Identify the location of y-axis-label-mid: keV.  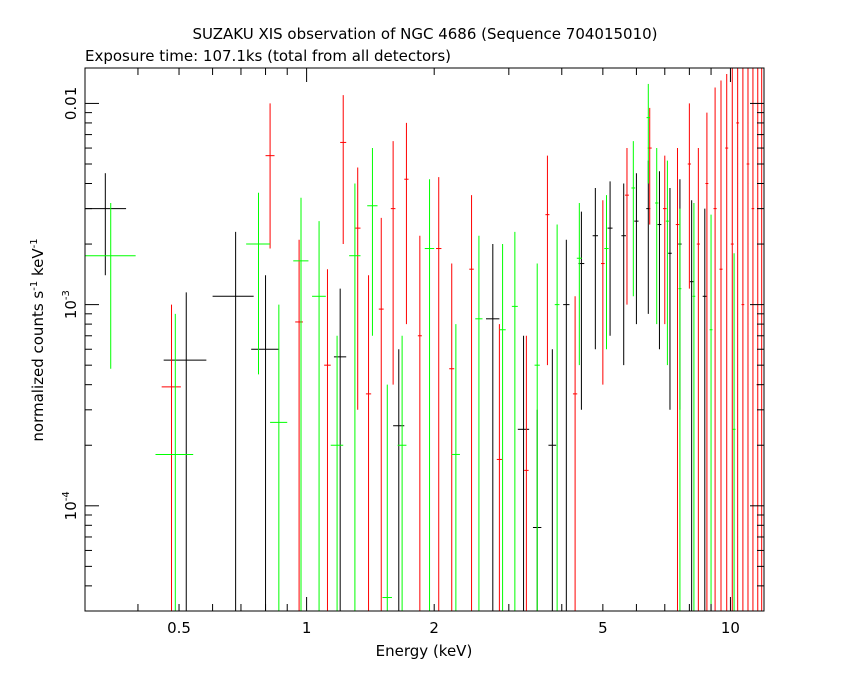
(38, 264).